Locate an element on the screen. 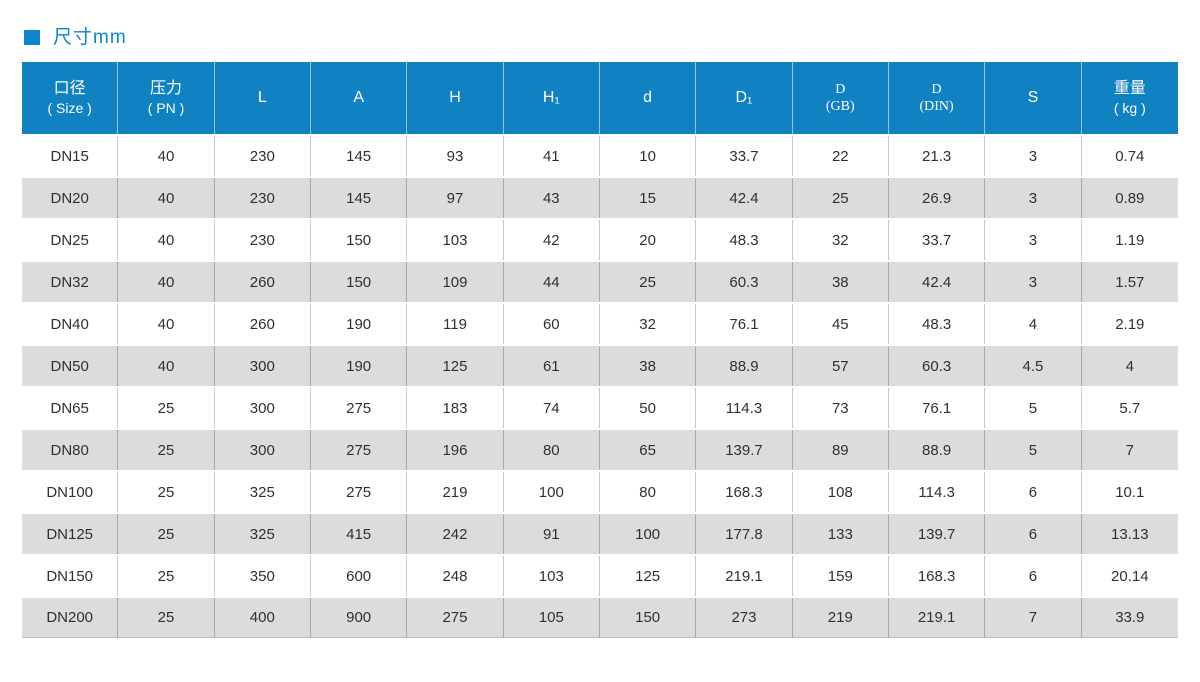  section-title-row: 尺寸mm is located at coordinates (600, 37).